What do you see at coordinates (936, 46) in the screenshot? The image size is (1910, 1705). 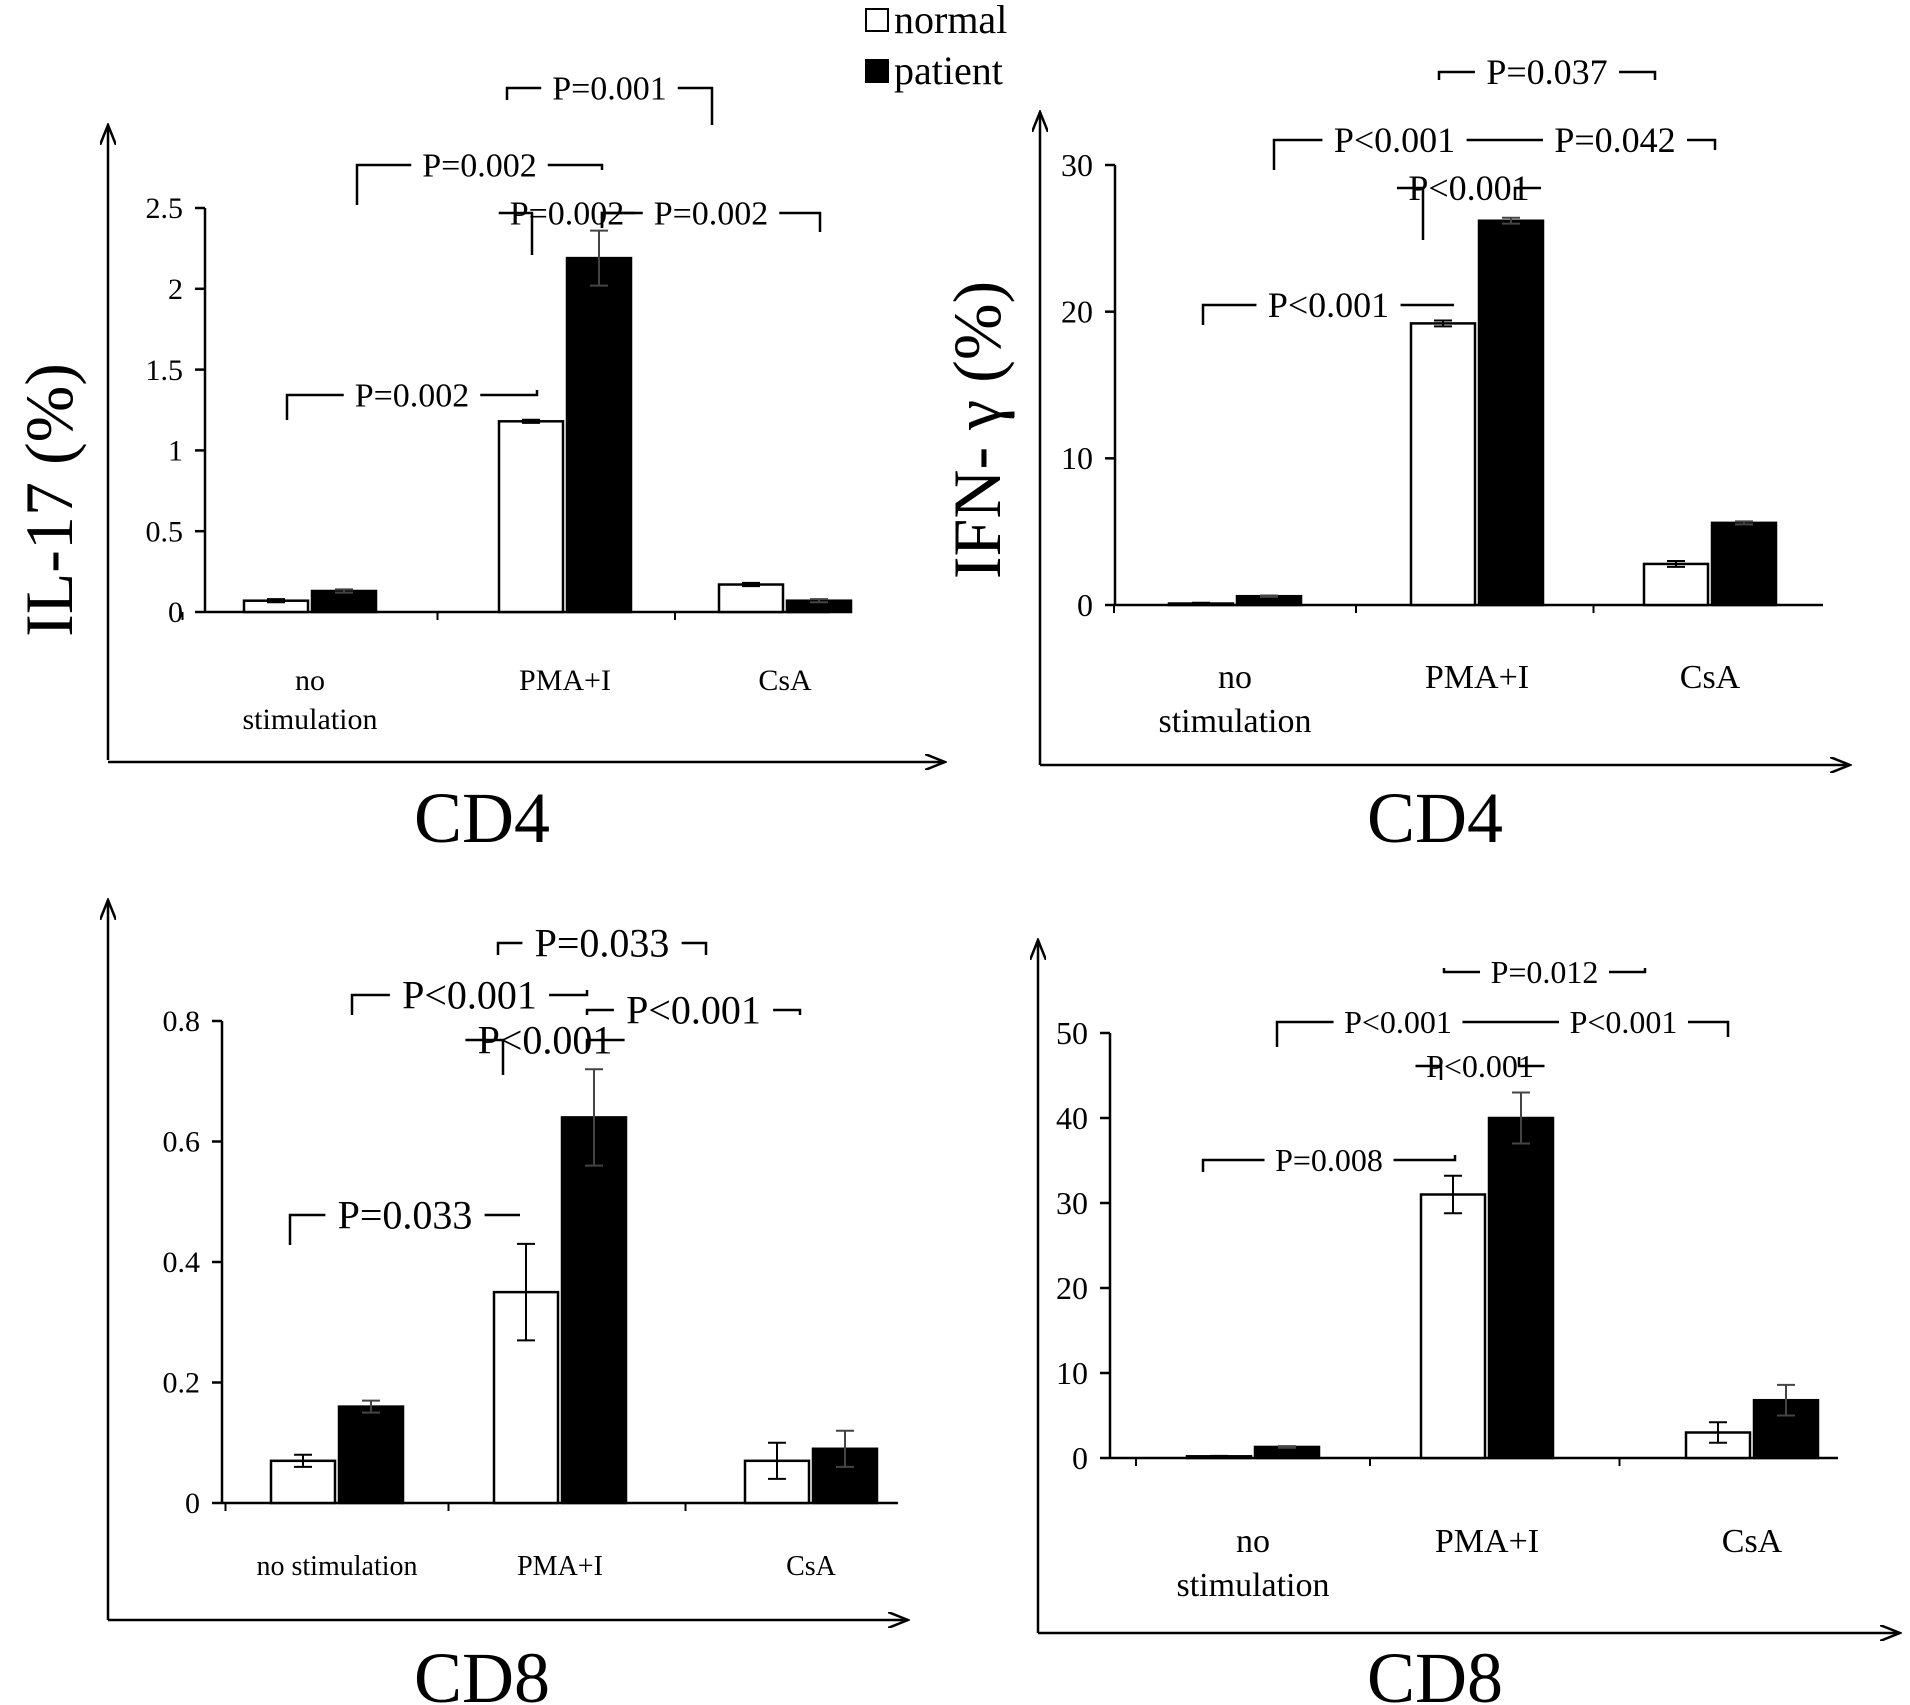 I see `legend: normal patient` at bounding box center [936, 46].